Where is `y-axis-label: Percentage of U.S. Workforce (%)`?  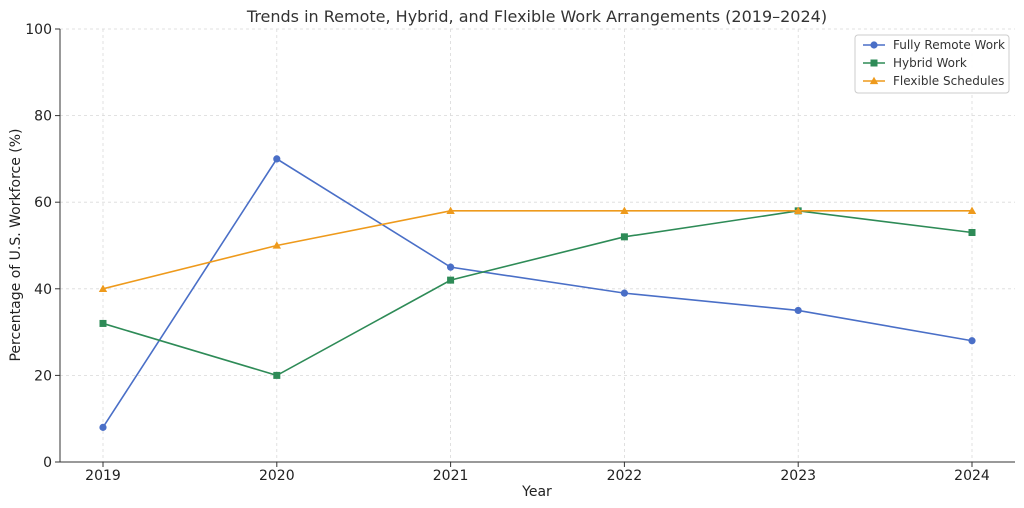
y-axis-label: Percentage of U.S. Workforce (%) is located at coordinates (16, 244).